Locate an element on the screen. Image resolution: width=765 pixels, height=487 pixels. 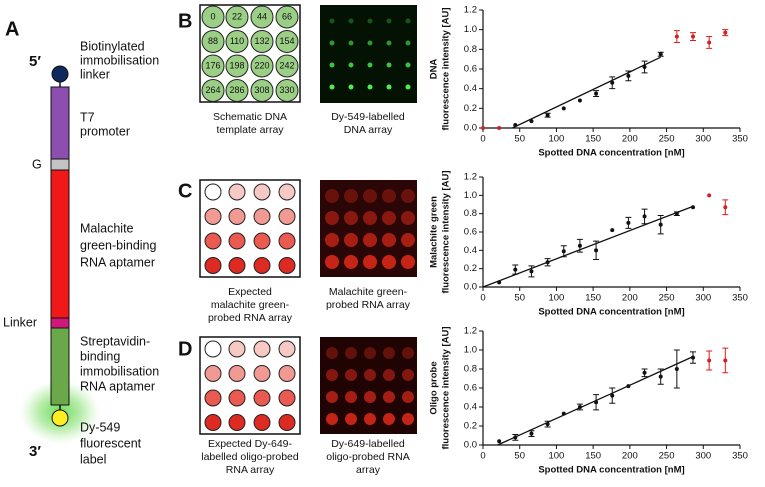
five-prime: 5′ is located at coordinates (35, 61).